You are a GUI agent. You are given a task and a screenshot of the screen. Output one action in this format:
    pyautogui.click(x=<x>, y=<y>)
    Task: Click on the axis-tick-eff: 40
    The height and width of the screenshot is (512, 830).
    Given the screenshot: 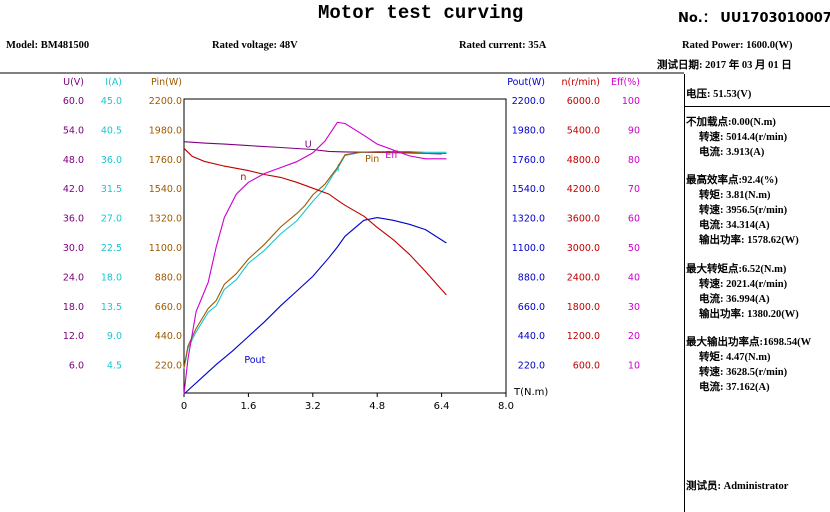 What is the action you would take?
    pyautogui.click(x=634, y=277)
    